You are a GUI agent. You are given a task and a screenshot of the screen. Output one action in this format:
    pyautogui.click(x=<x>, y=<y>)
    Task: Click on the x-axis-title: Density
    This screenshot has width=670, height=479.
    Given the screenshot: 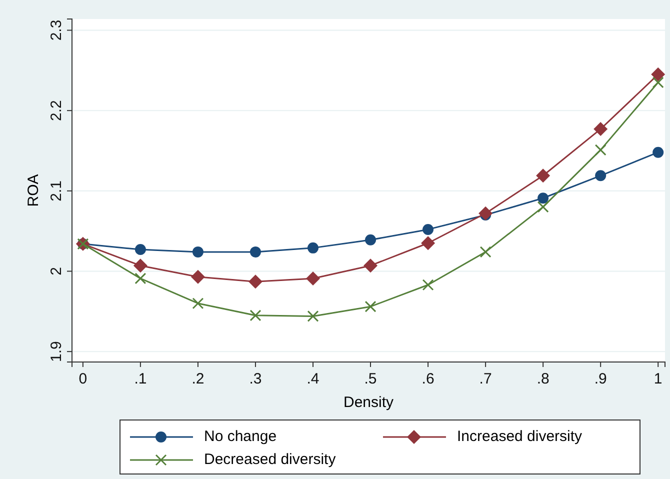 What is the action you would take?
    pyautogui.click(x=368, y=402)
    